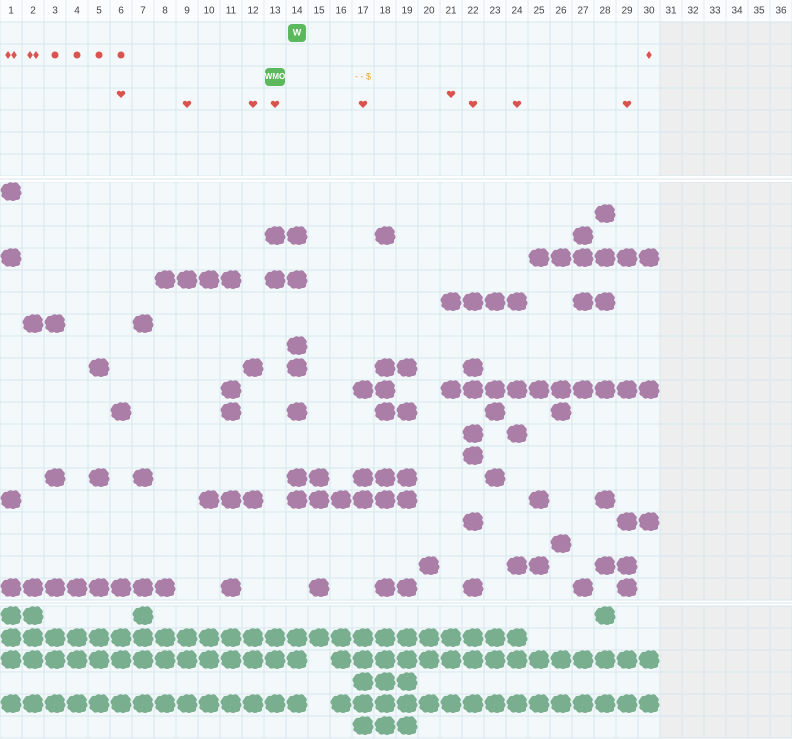 Image resolution: width=792 pixels, height=739 pixels. What do you see at coordinates (99, 11) in the screenshot?
I see `column-number: 5` at bounding box center [99, 11].